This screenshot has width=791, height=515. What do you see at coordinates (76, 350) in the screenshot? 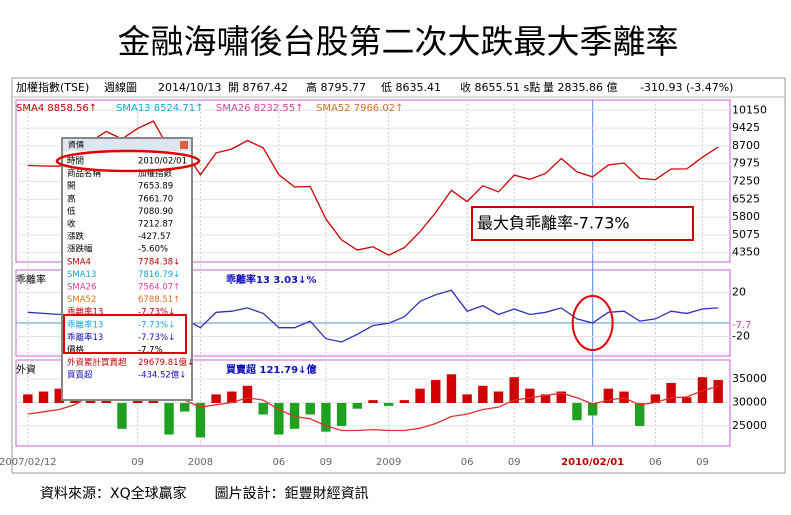
I see `popup-key: 價格` at bounding box center [76, 350].